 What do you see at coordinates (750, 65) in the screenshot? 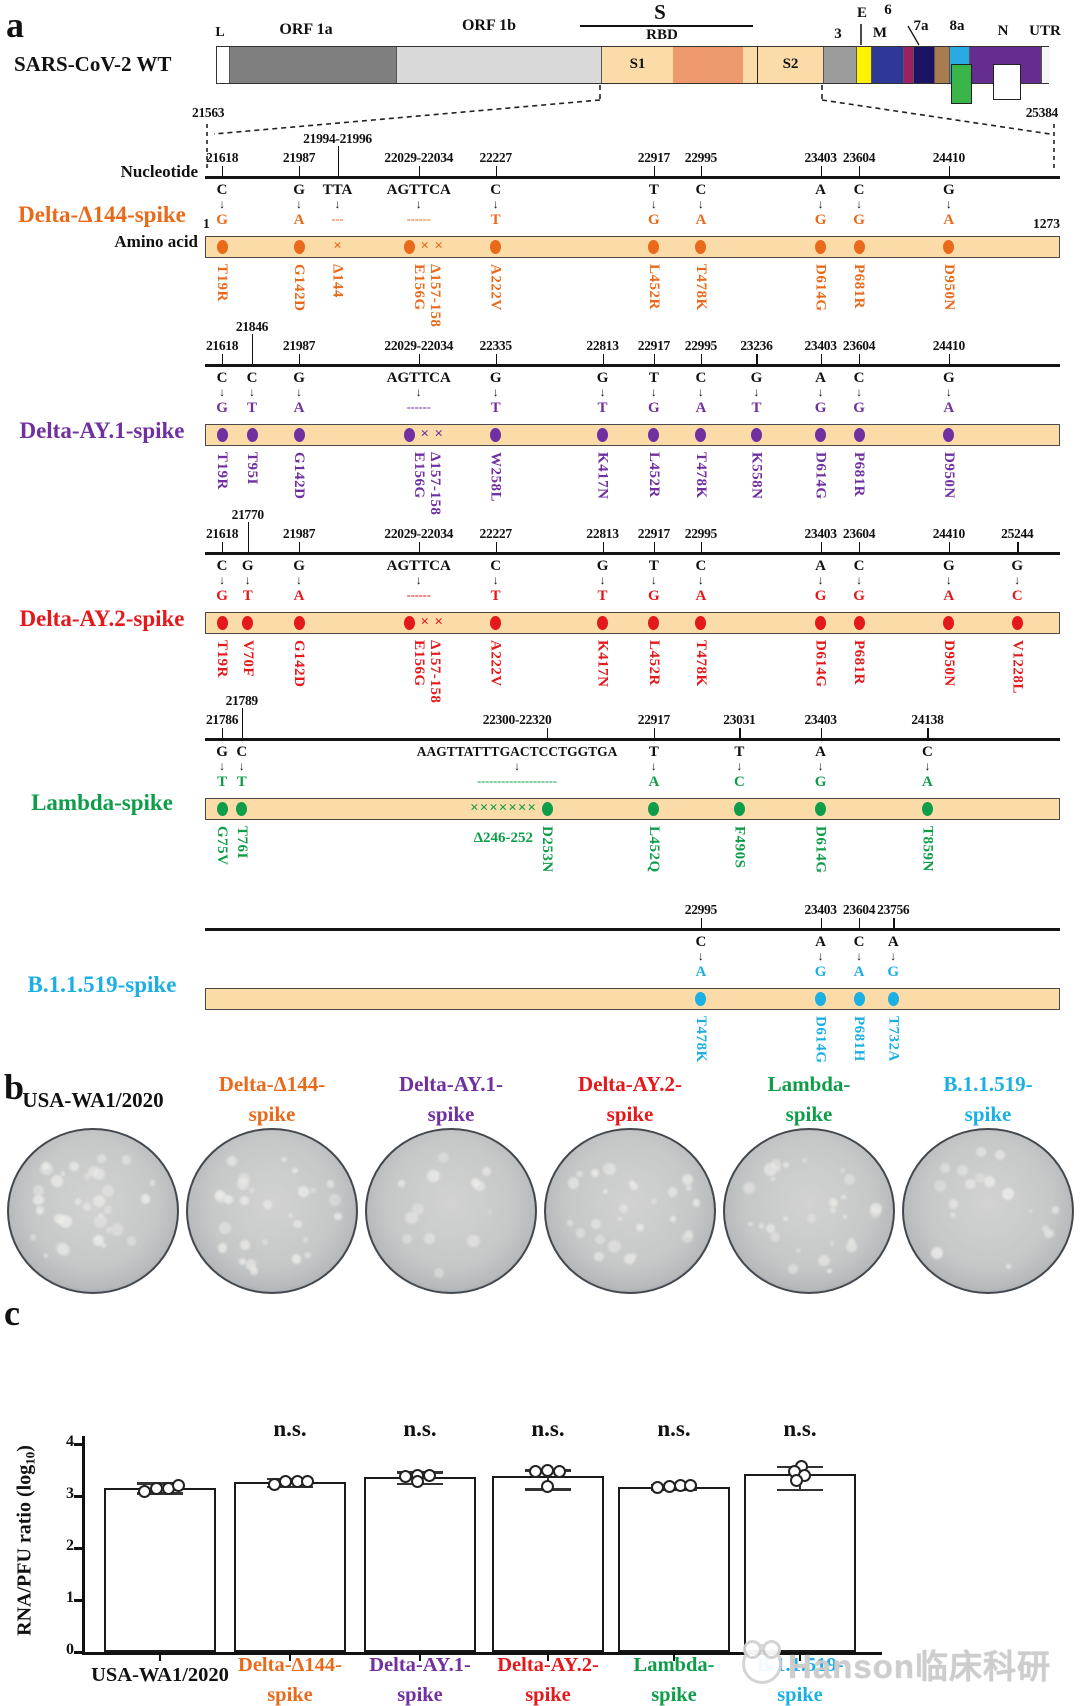
I see `genome-segment-s1-end` at bounding box center [750, 65].